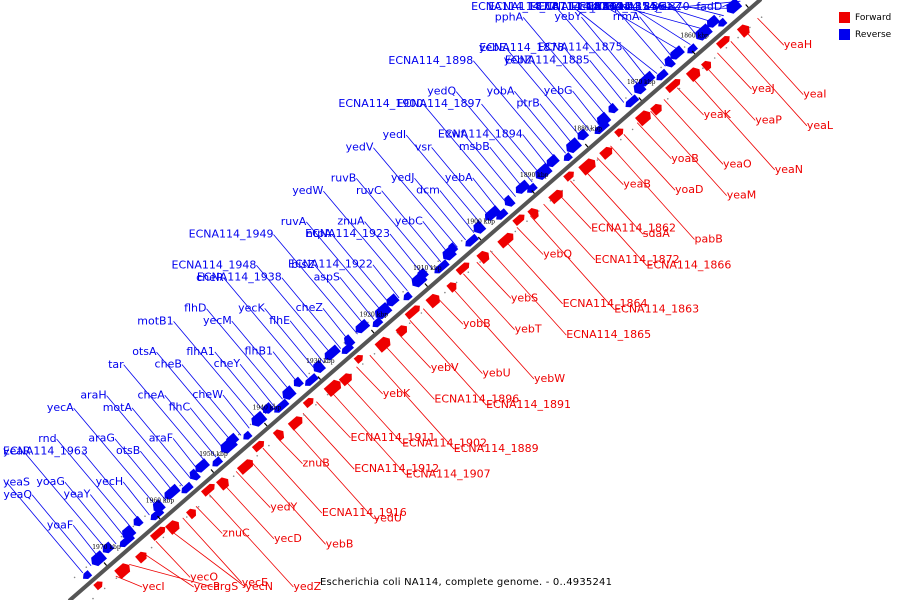 This screenshot has width=900, height=600. What do you see at coordinates (647, 6) in the screenshot?
I see `reverse-gene-label: ECNA114_1870` at bounding box center [647, 6].